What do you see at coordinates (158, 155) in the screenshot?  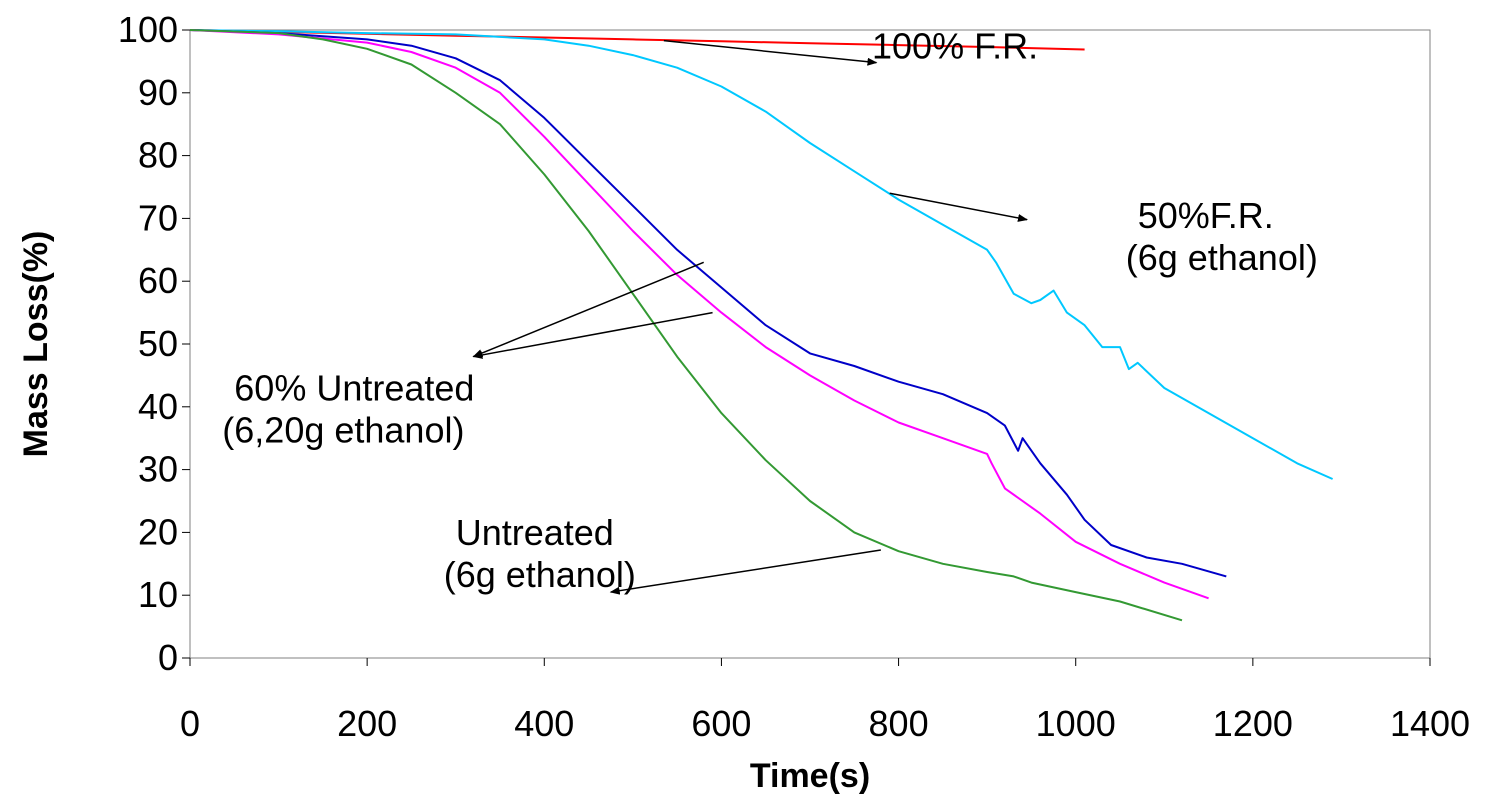 I see `y-tick-label: 80` at bounding box center [158, 155].